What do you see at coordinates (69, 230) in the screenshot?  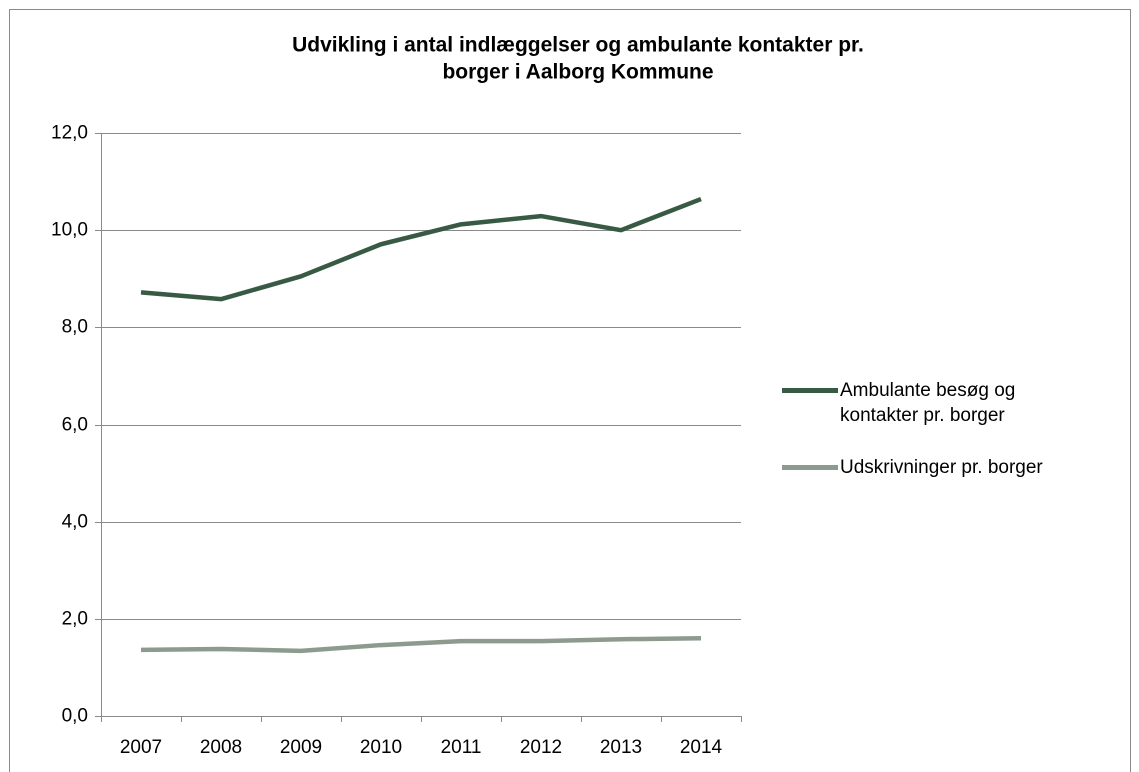 I see `y-tick-label: 10,0` at bounding box center [69, 230].